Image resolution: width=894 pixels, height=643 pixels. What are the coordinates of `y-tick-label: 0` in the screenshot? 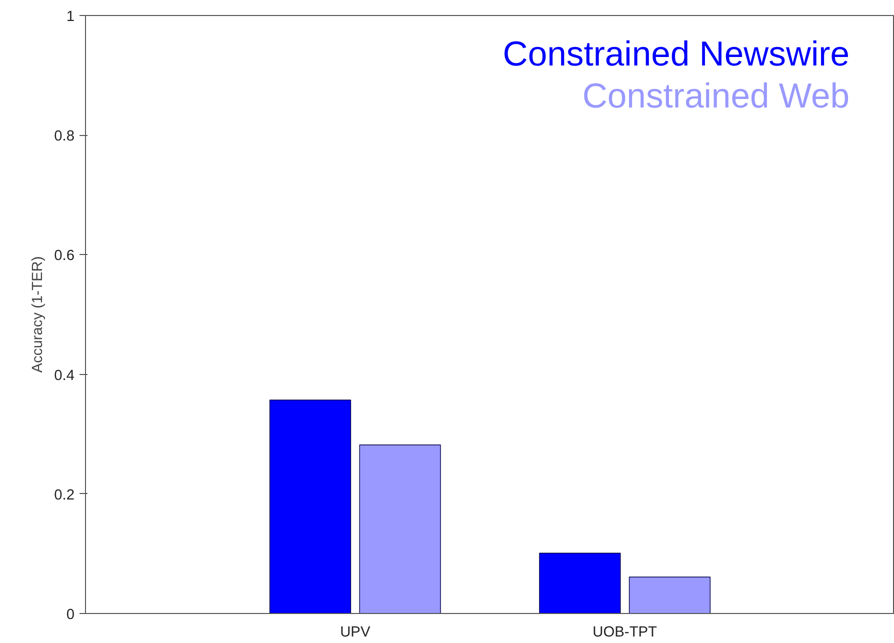 It's located at (70, 615).